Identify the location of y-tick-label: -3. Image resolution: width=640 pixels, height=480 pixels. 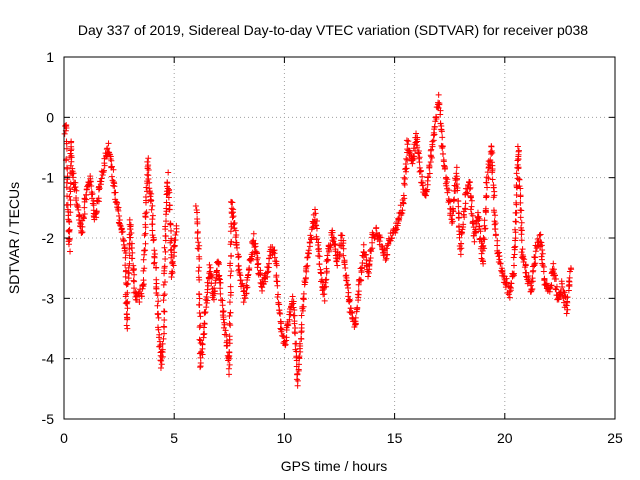
(48, 298).